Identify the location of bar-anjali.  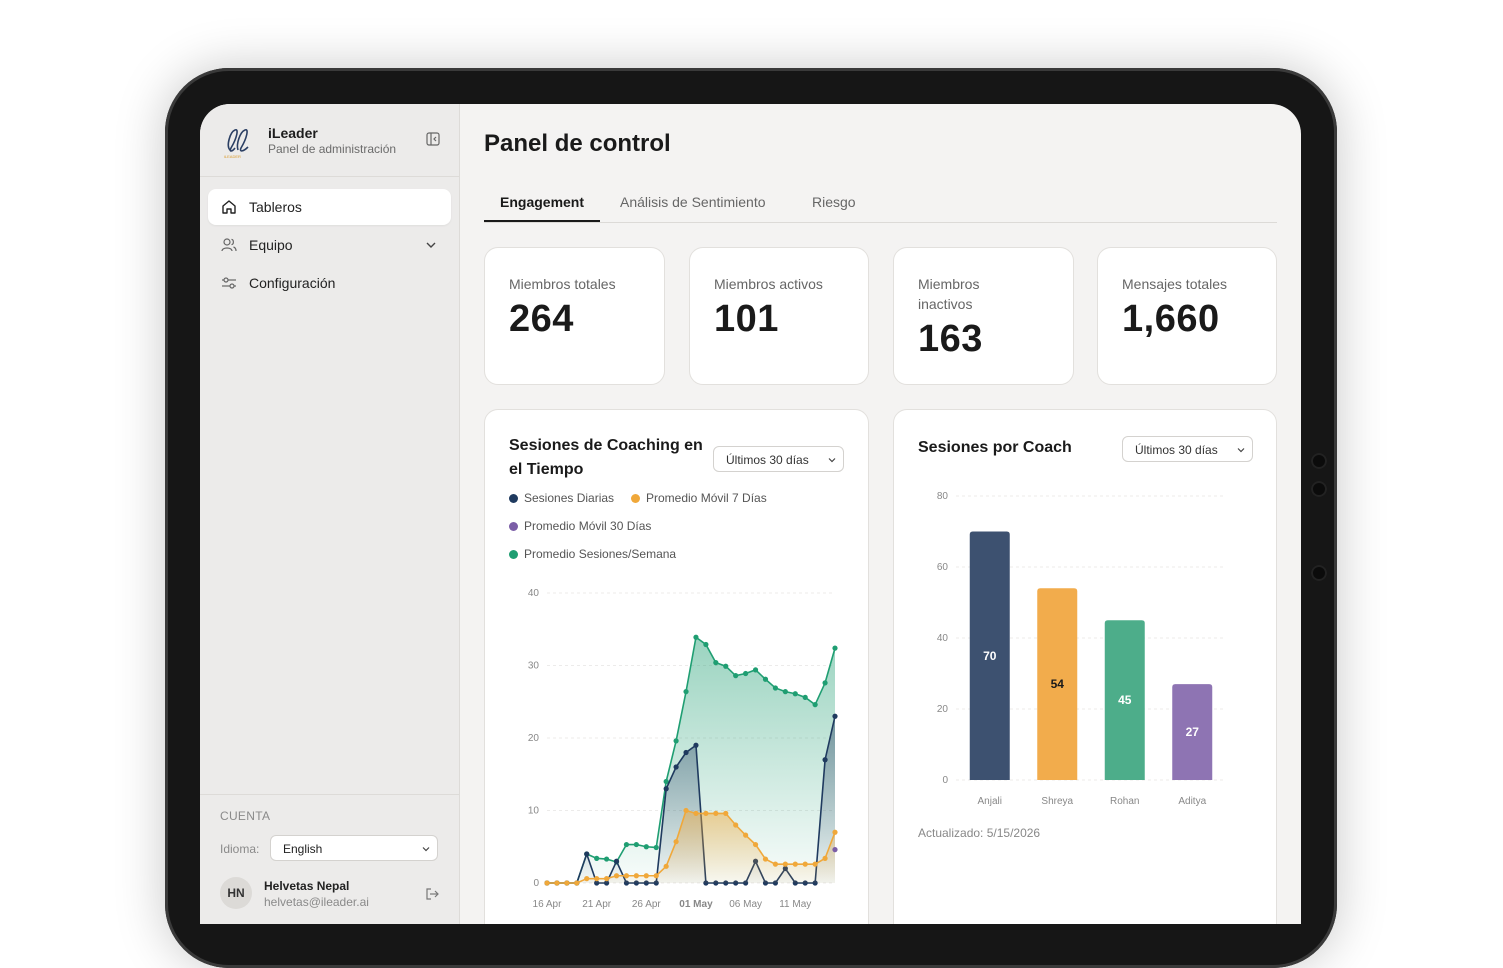
(989, 656).